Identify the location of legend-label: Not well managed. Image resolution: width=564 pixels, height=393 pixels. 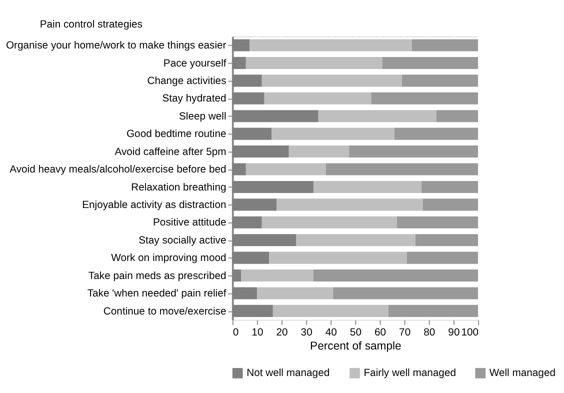
(288, 374).